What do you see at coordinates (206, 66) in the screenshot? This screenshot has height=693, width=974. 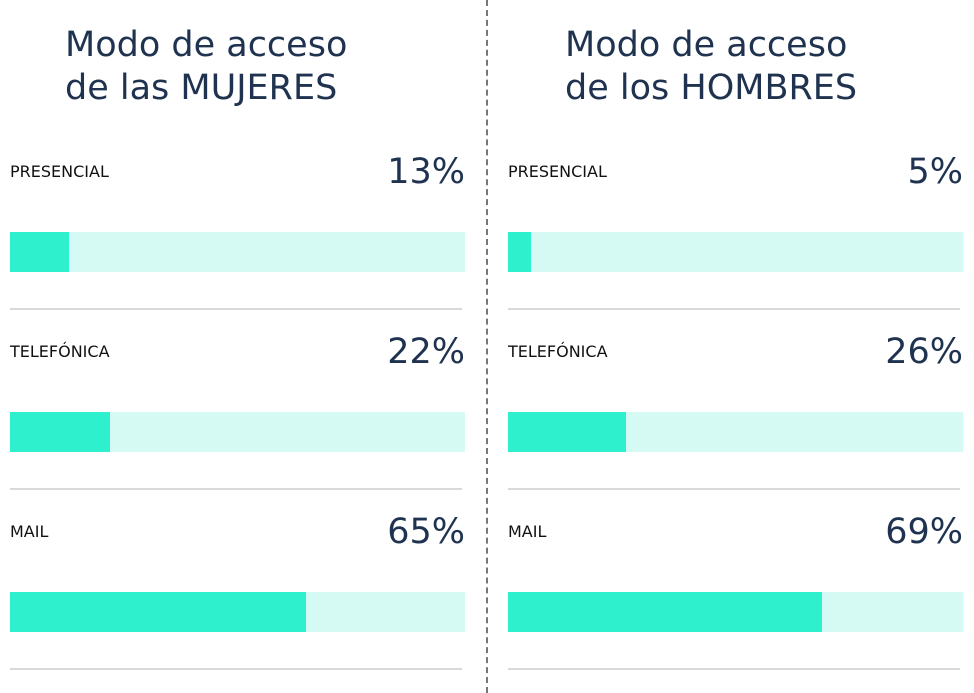 I see `panel-title: Modo de acceso de las MUJERES` at bounding box center [206, 66].